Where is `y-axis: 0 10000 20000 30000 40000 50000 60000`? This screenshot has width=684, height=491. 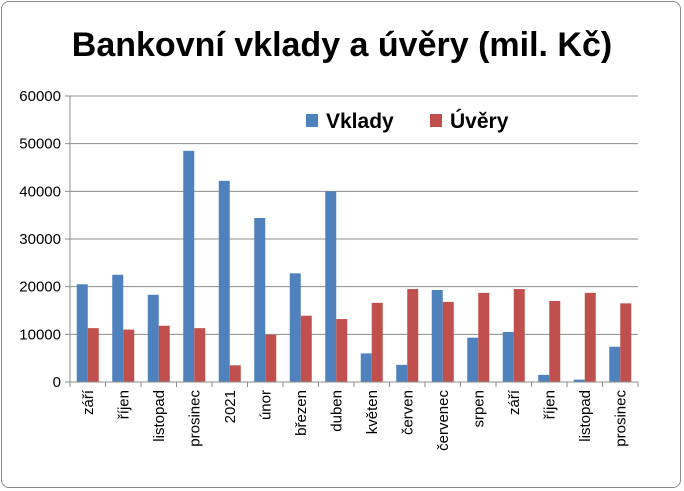
y-axis: 0 10000 20000 30000 40000 50000 60000 is located at coordinates (45, 239).